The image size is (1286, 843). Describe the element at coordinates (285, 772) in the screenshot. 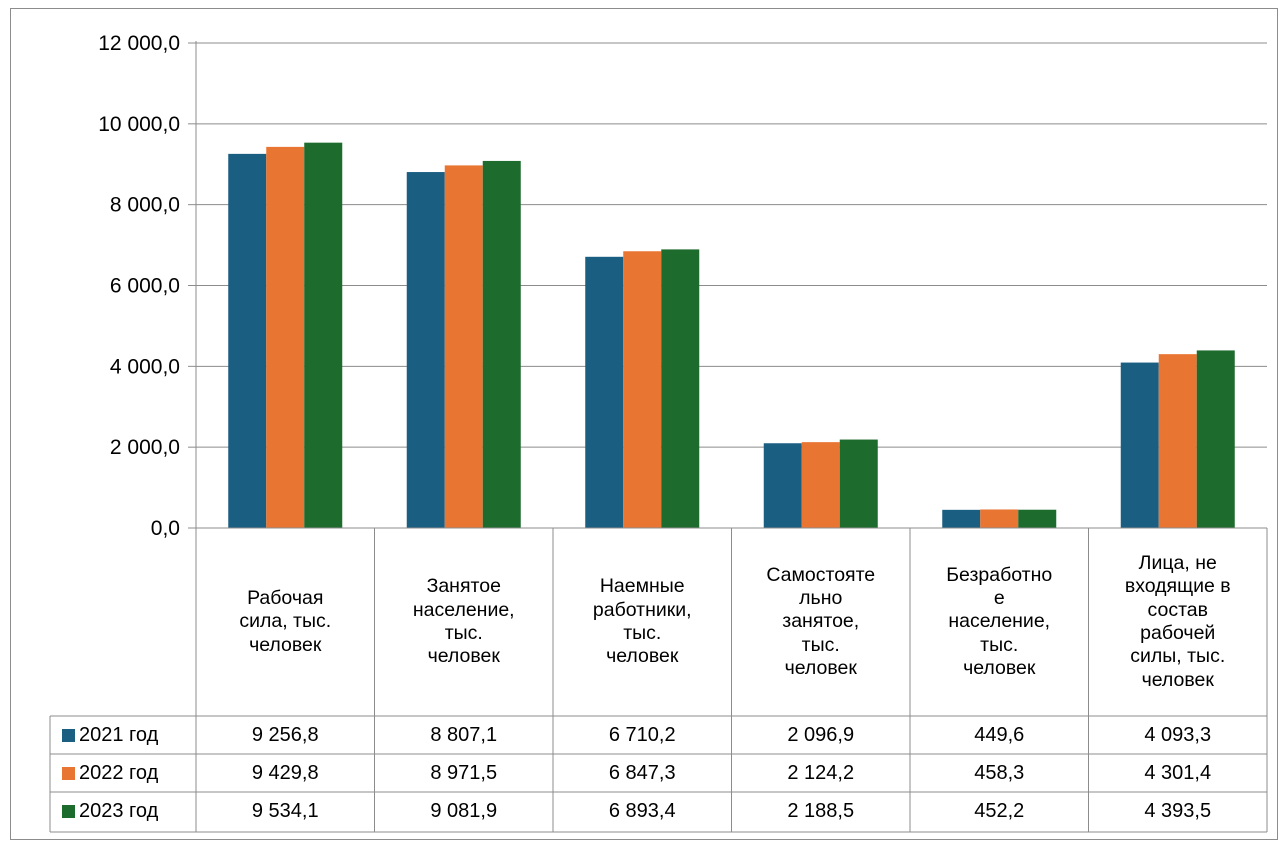

I see `data-table-cell: 9 429,8` at that location.